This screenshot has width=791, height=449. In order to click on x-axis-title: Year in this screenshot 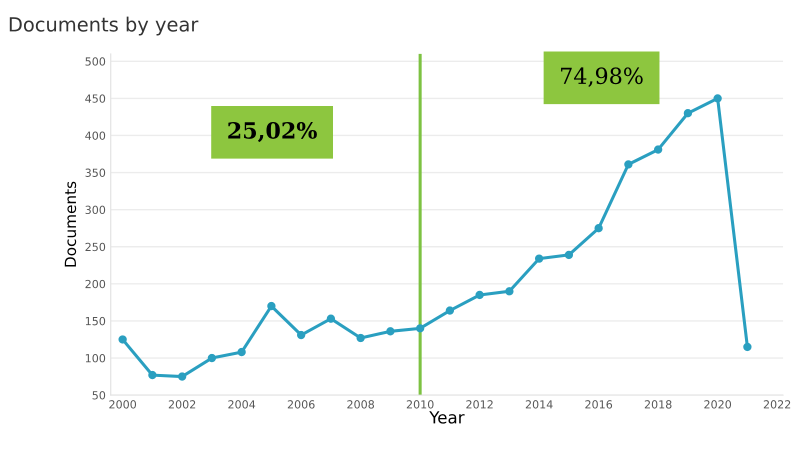, I will do `click(447, 417)`.